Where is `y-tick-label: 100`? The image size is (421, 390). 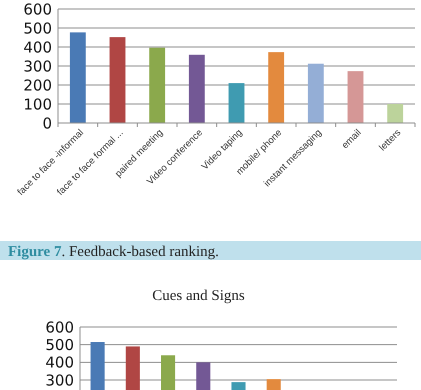
y-tick-label: 100 is located at coordinates (37, 104).